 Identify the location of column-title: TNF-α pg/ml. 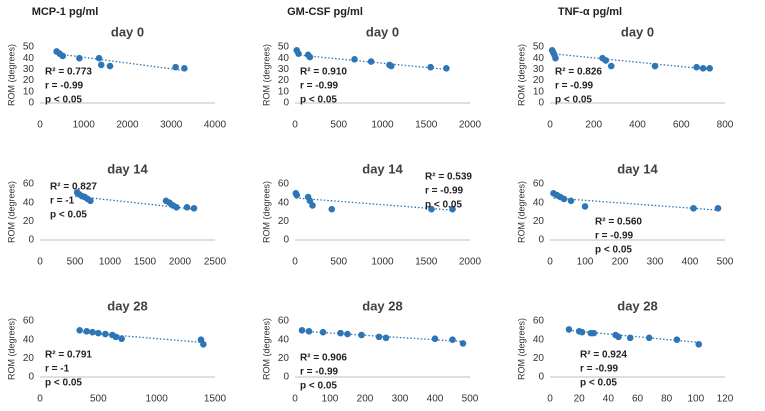
(590, 12).